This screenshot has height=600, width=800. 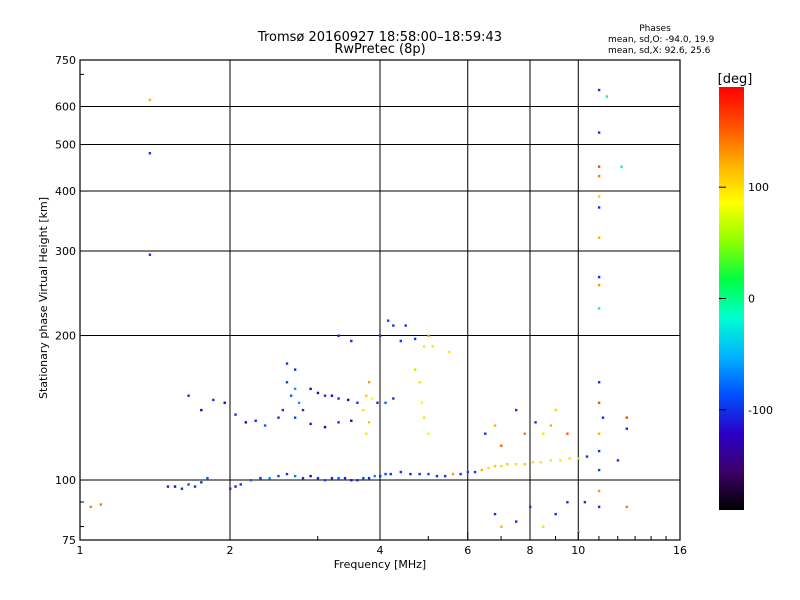 I want to click on x-tick-label: 1, so click(x=80, y=550).